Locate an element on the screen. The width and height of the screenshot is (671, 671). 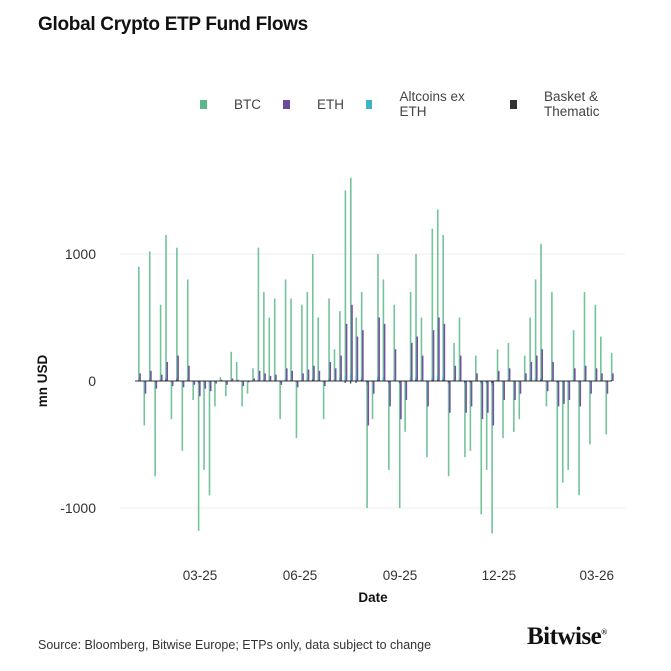
legend-label: BTC is located at coordinates (247, 104).